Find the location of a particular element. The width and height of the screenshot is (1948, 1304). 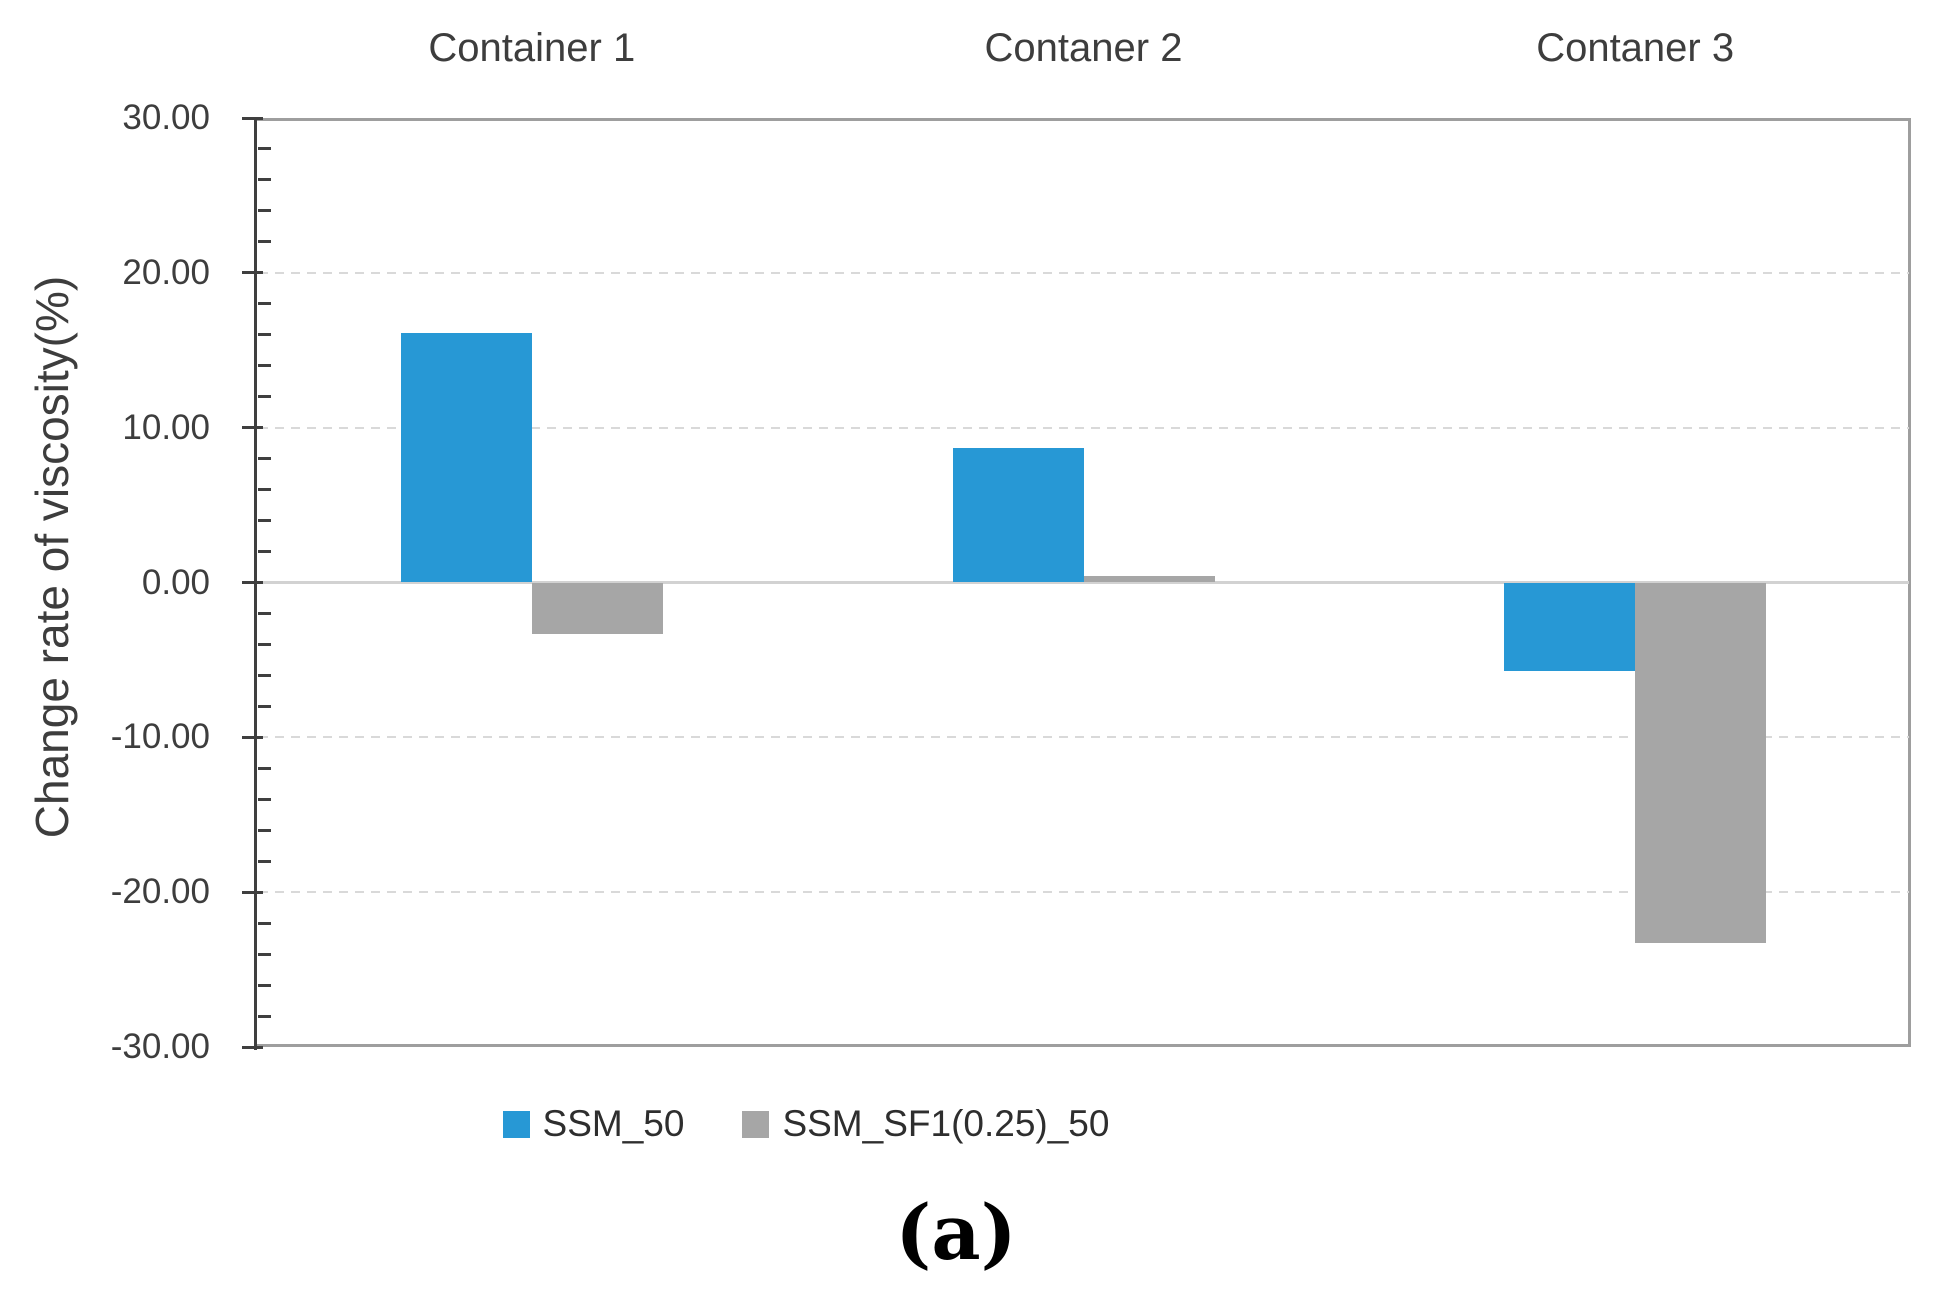

legend: SSM_50 SSM_SF1(0.25)_50 is located at coordinates (806, 1124).